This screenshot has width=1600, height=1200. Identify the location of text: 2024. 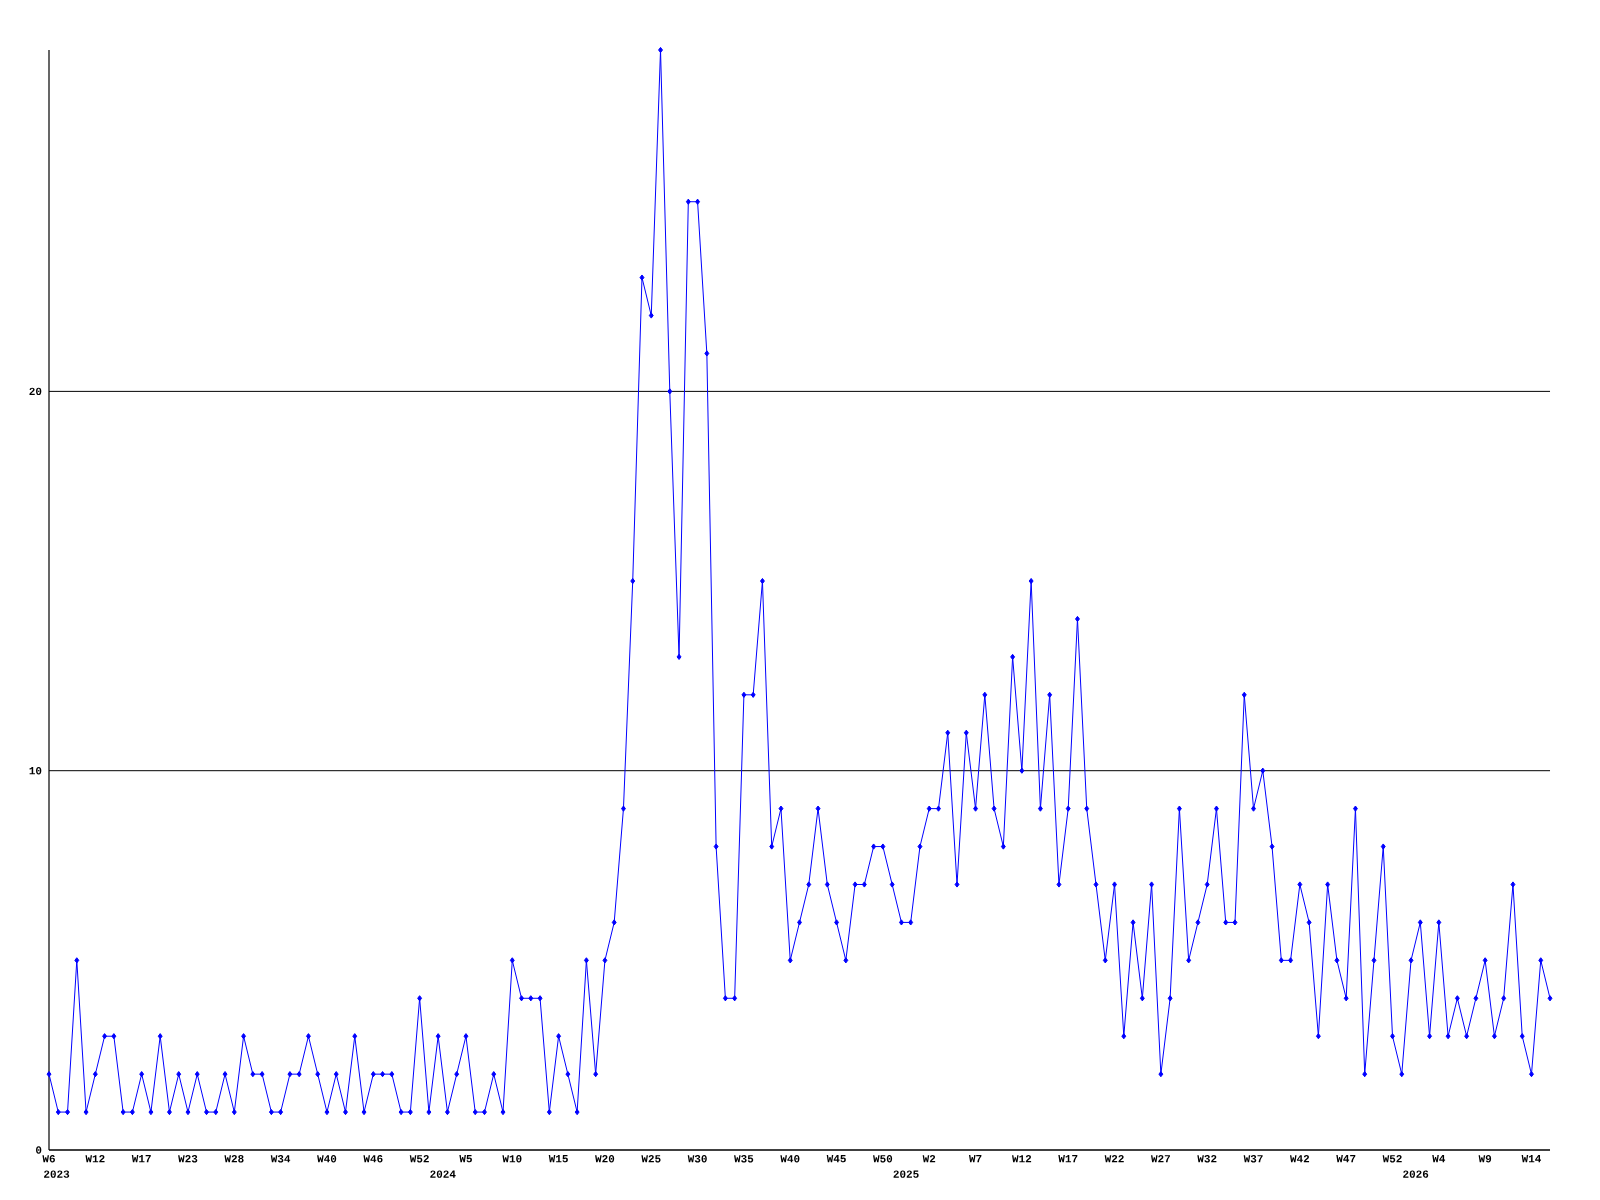
(443, 1174).